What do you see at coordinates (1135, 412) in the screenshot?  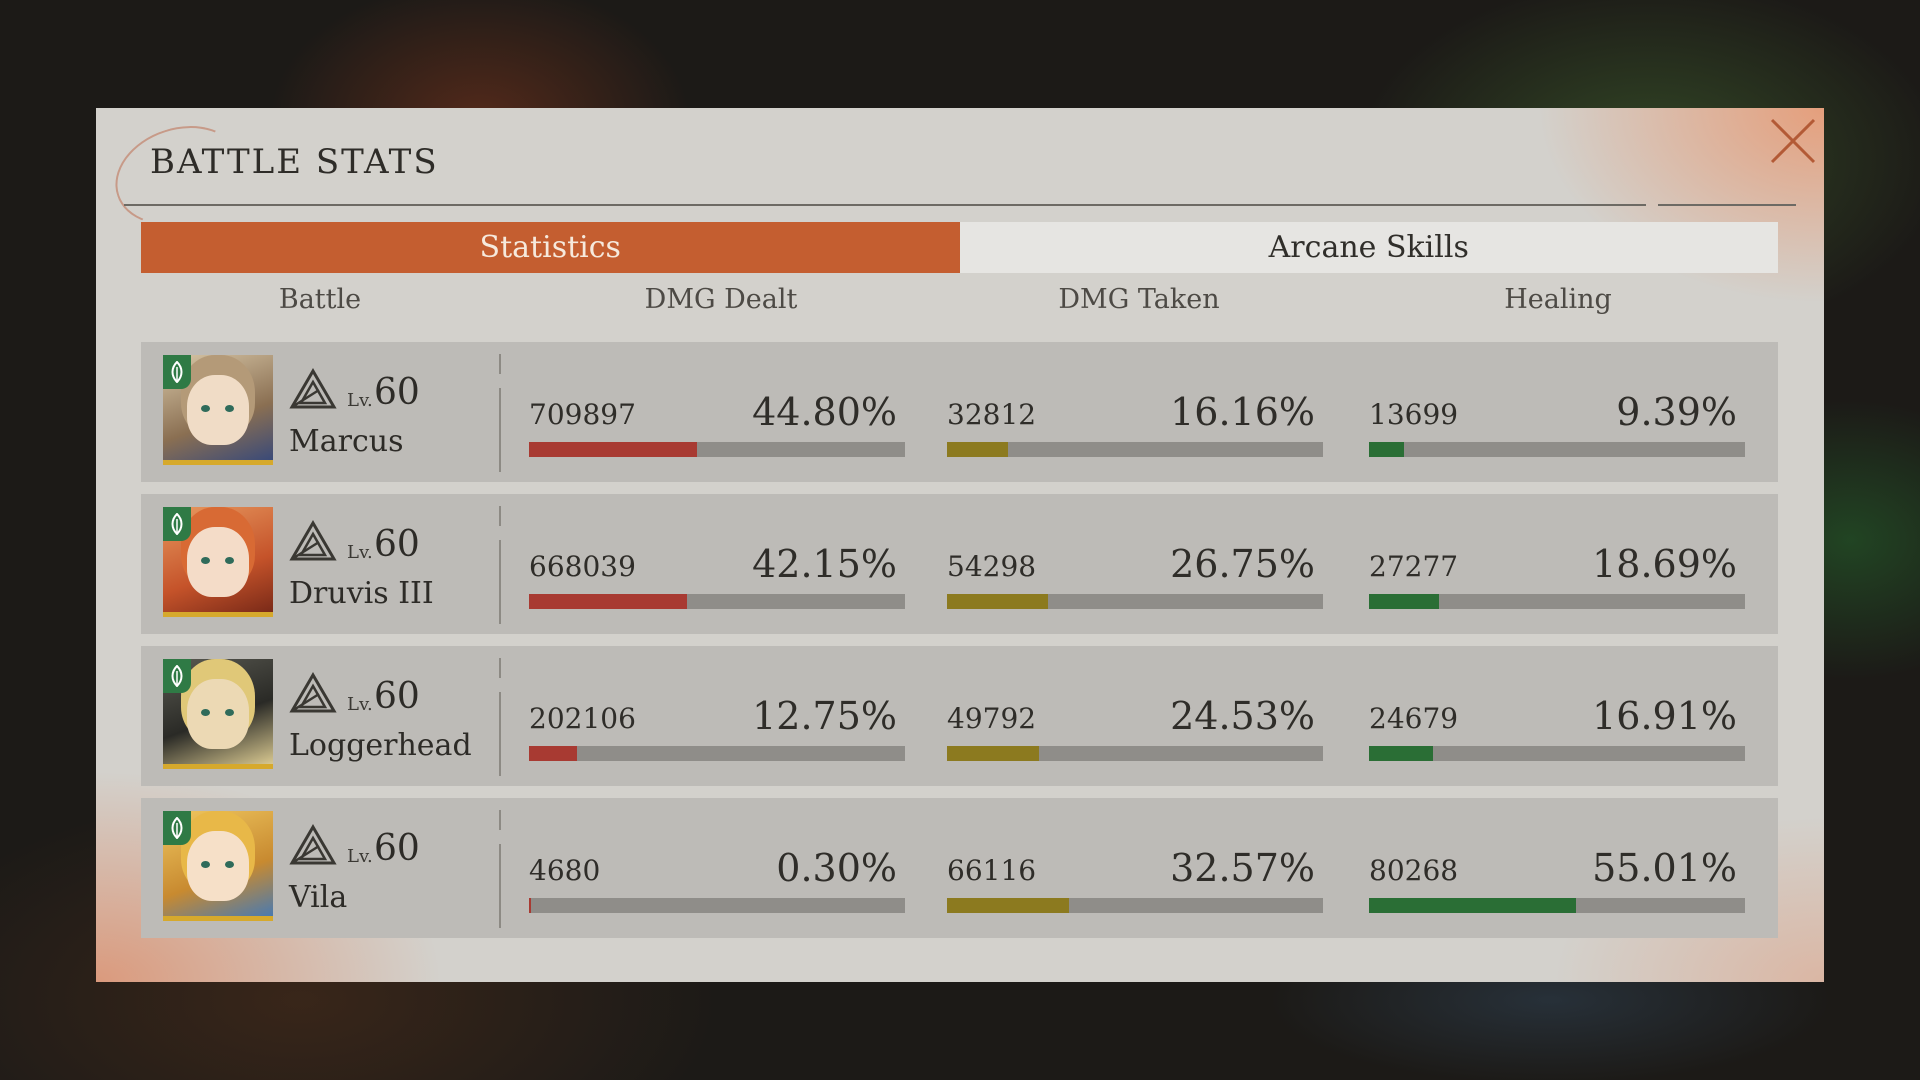 I see `stat-dmg-taken: 32812 16.16%` at bounding box center [1135, 412].